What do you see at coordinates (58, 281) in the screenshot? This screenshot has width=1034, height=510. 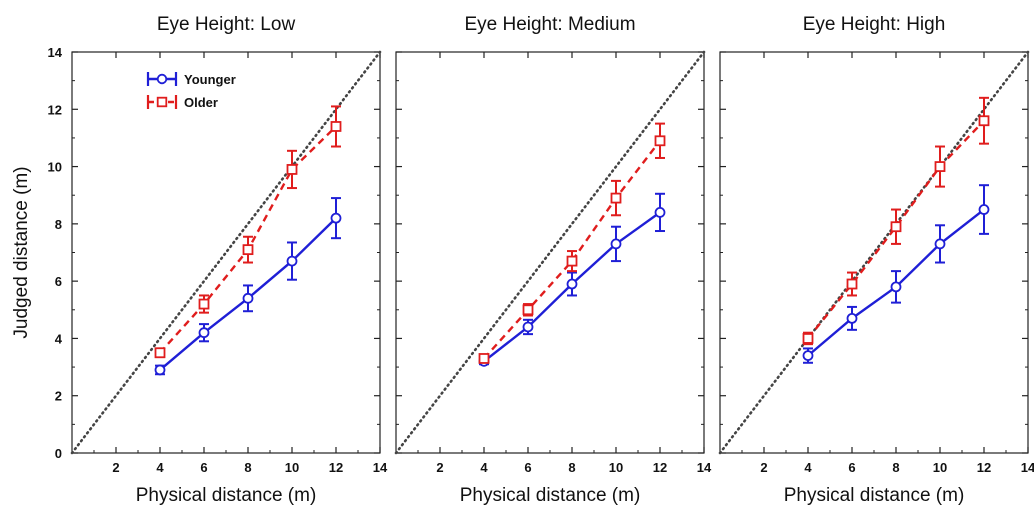 I see `y-tick-label: 6` at bounding box center [58, 281].